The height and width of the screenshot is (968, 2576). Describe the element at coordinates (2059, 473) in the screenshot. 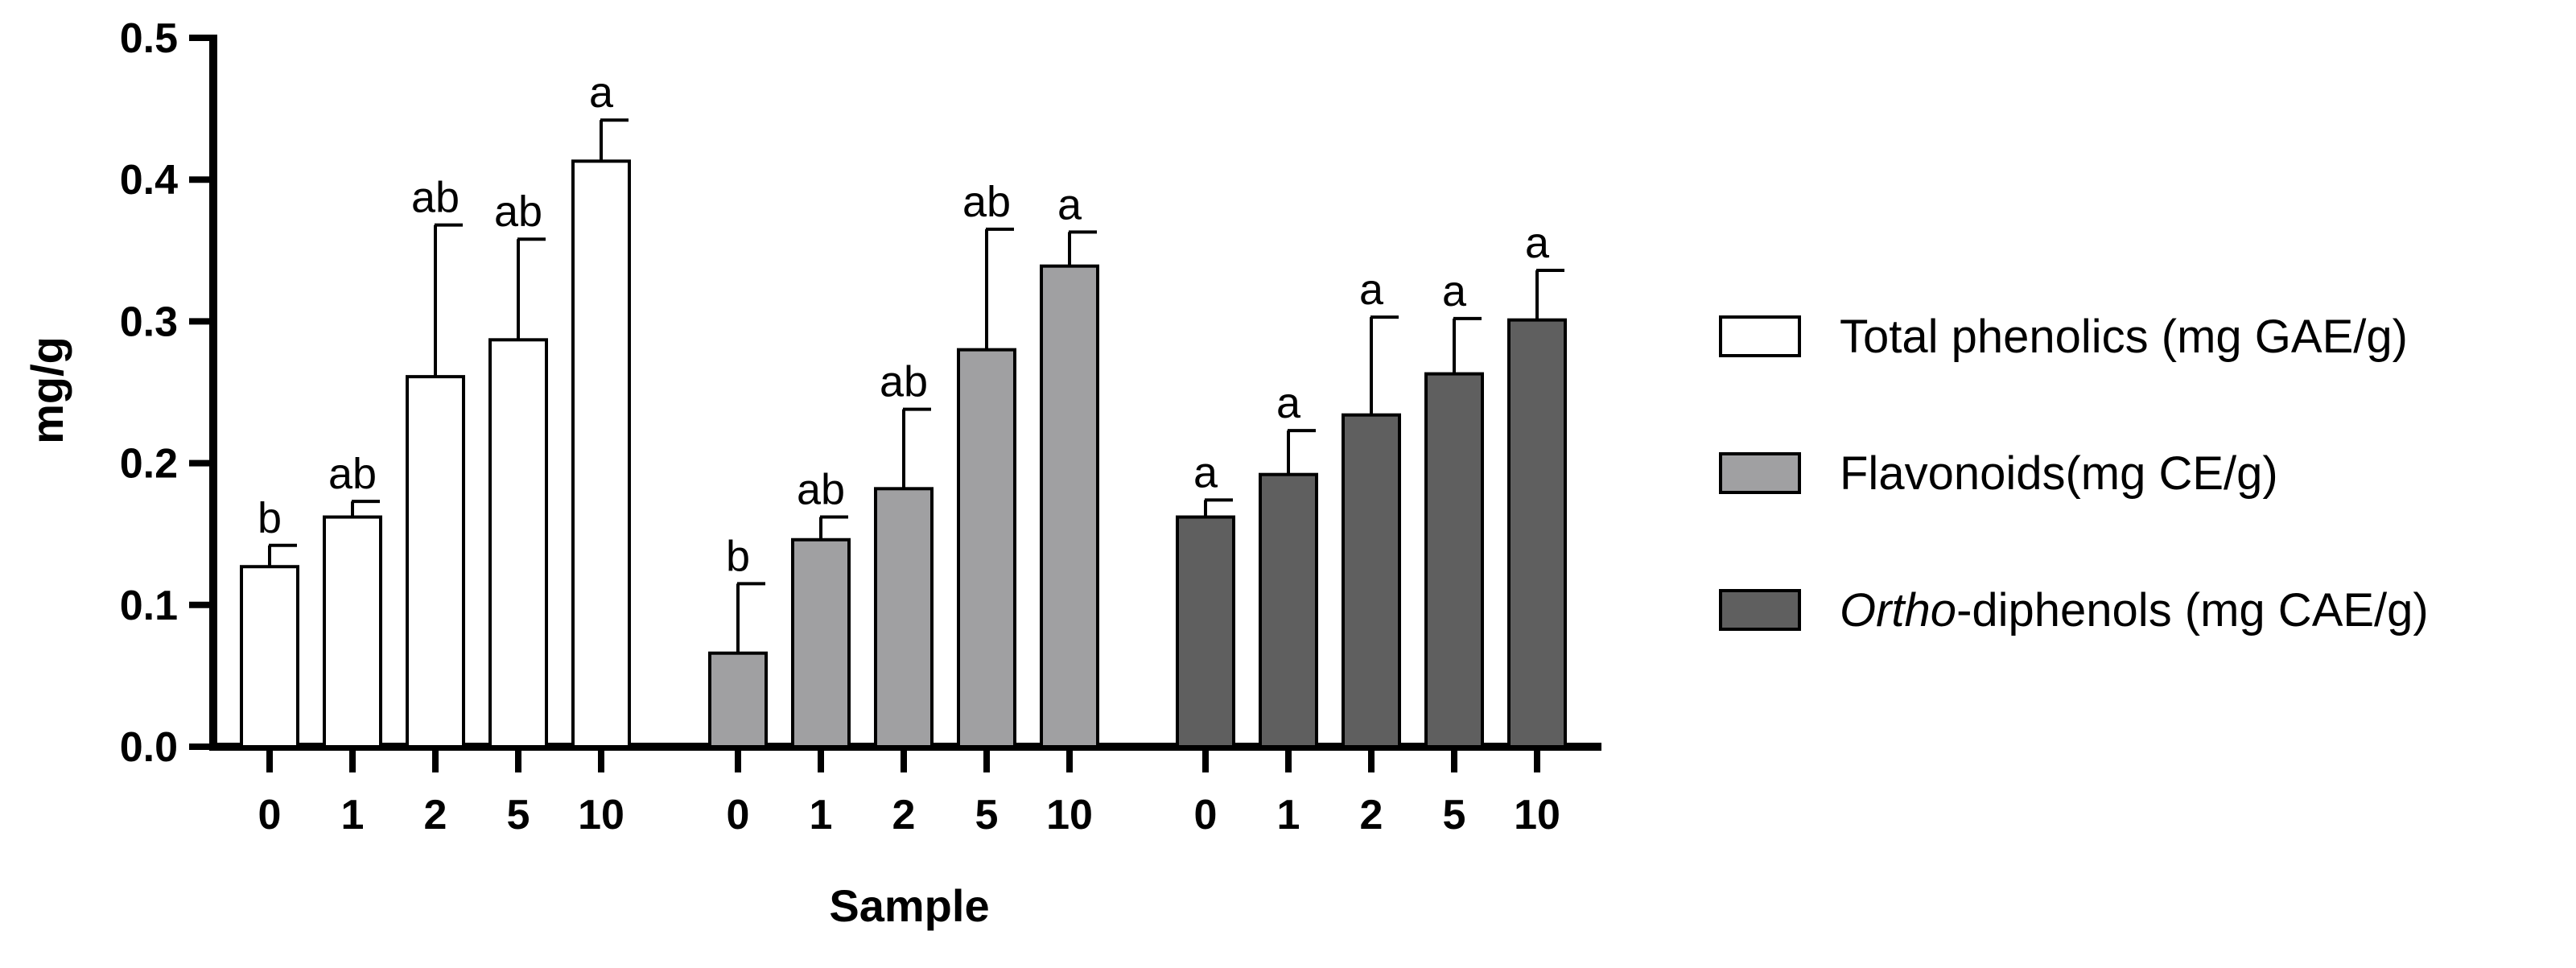

I see `legend-label: Flavonoids(mg CE/g)` at that location.